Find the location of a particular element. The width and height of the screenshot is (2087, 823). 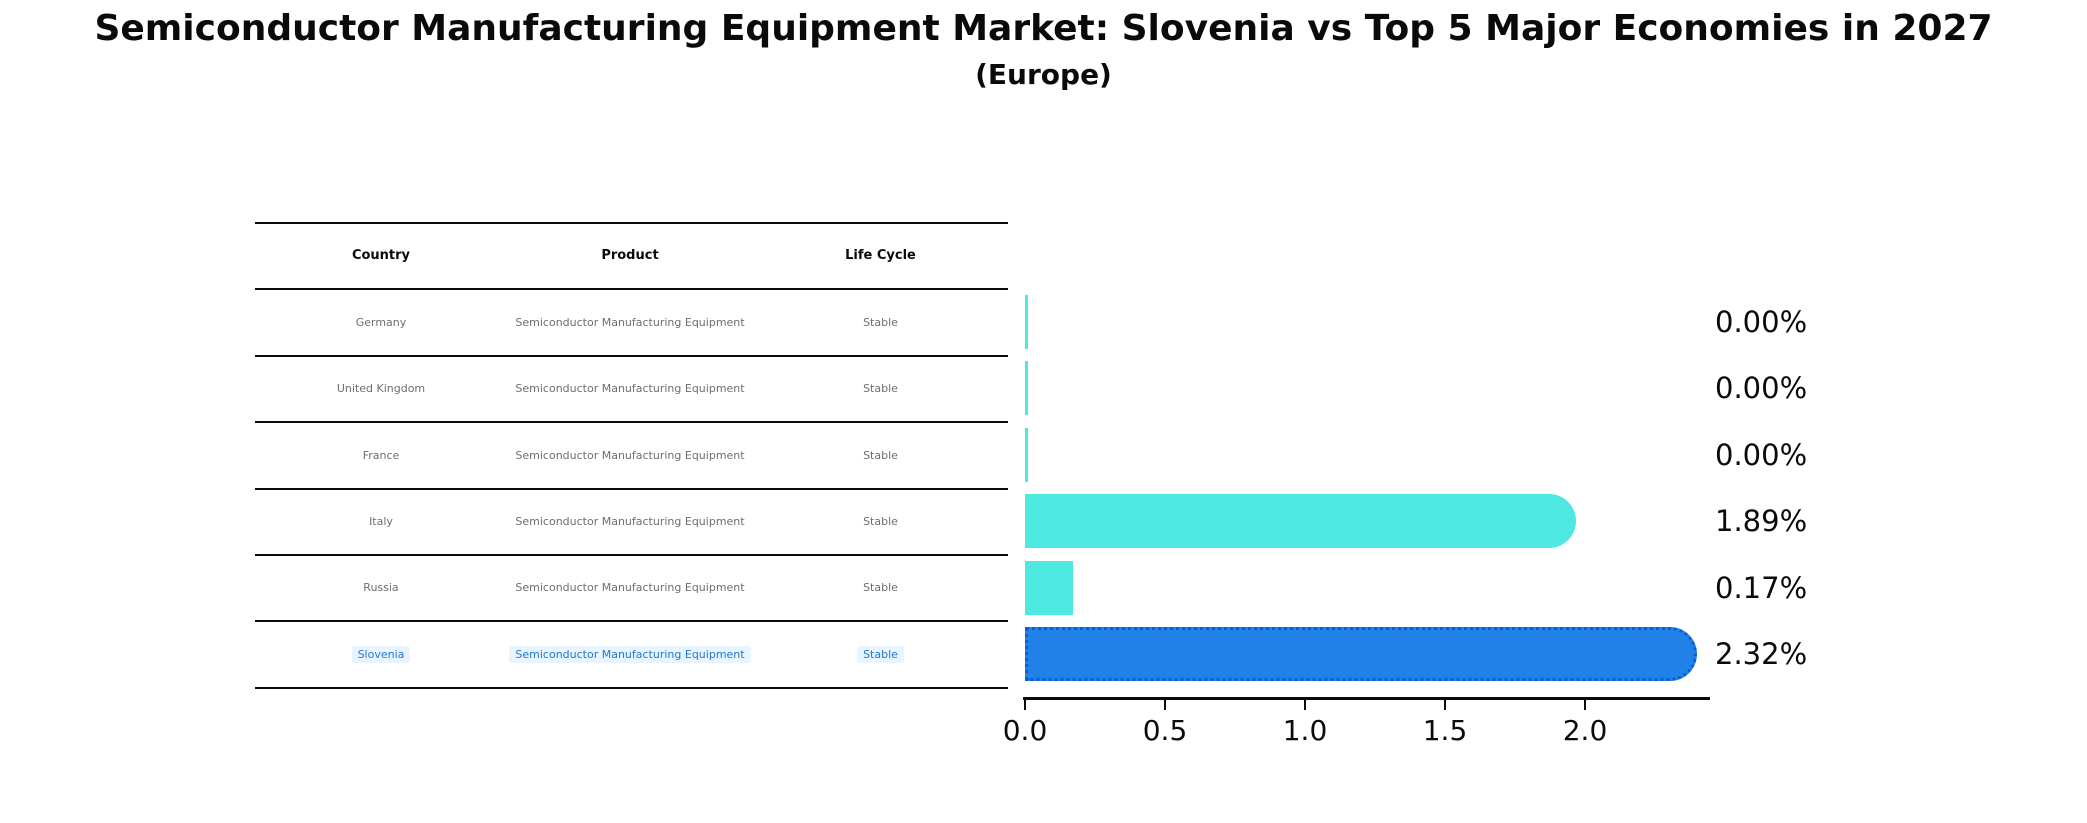

x-axis-line is located at coordinates (1366, 698).